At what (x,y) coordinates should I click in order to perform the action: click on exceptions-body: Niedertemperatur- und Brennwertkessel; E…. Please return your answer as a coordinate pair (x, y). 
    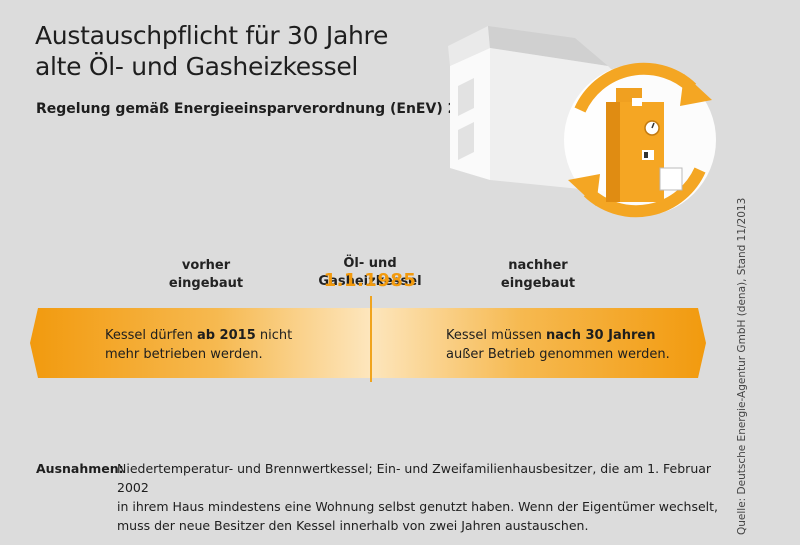
    Looking at the image, I should click on (422, 497).